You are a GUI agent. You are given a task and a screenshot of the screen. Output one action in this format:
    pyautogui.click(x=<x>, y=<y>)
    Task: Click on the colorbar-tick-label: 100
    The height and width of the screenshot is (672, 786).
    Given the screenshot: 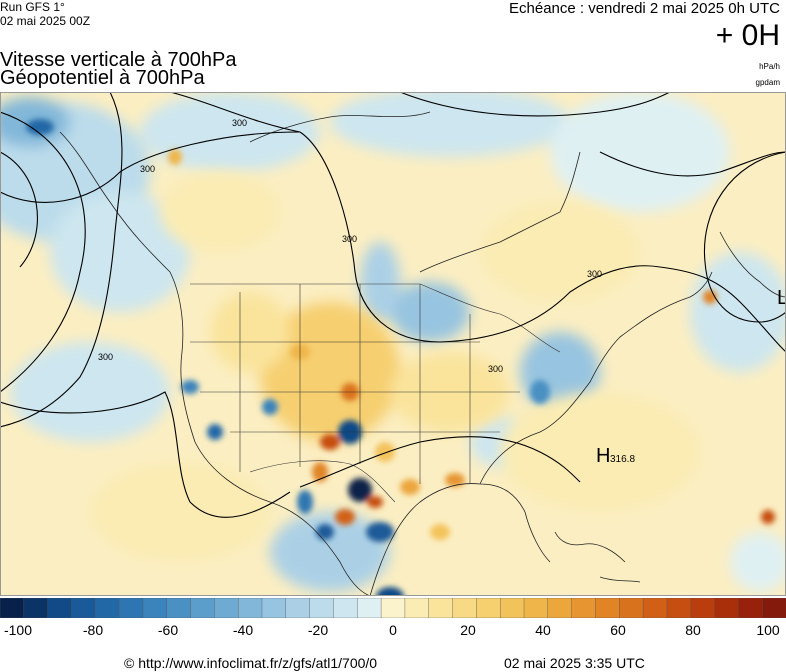 What is the action you would take?
    pyautogui.click(x=768, y=630)
    